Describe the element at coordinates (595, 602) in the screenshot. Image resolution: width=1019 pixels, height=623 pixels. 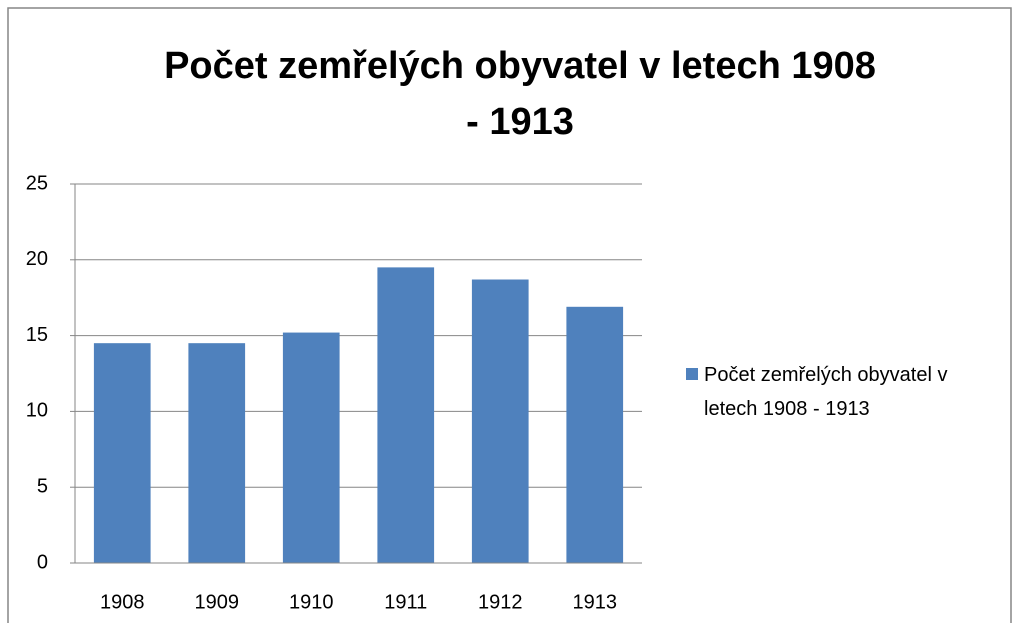
I see `x-tick-label: 1913` at that location.